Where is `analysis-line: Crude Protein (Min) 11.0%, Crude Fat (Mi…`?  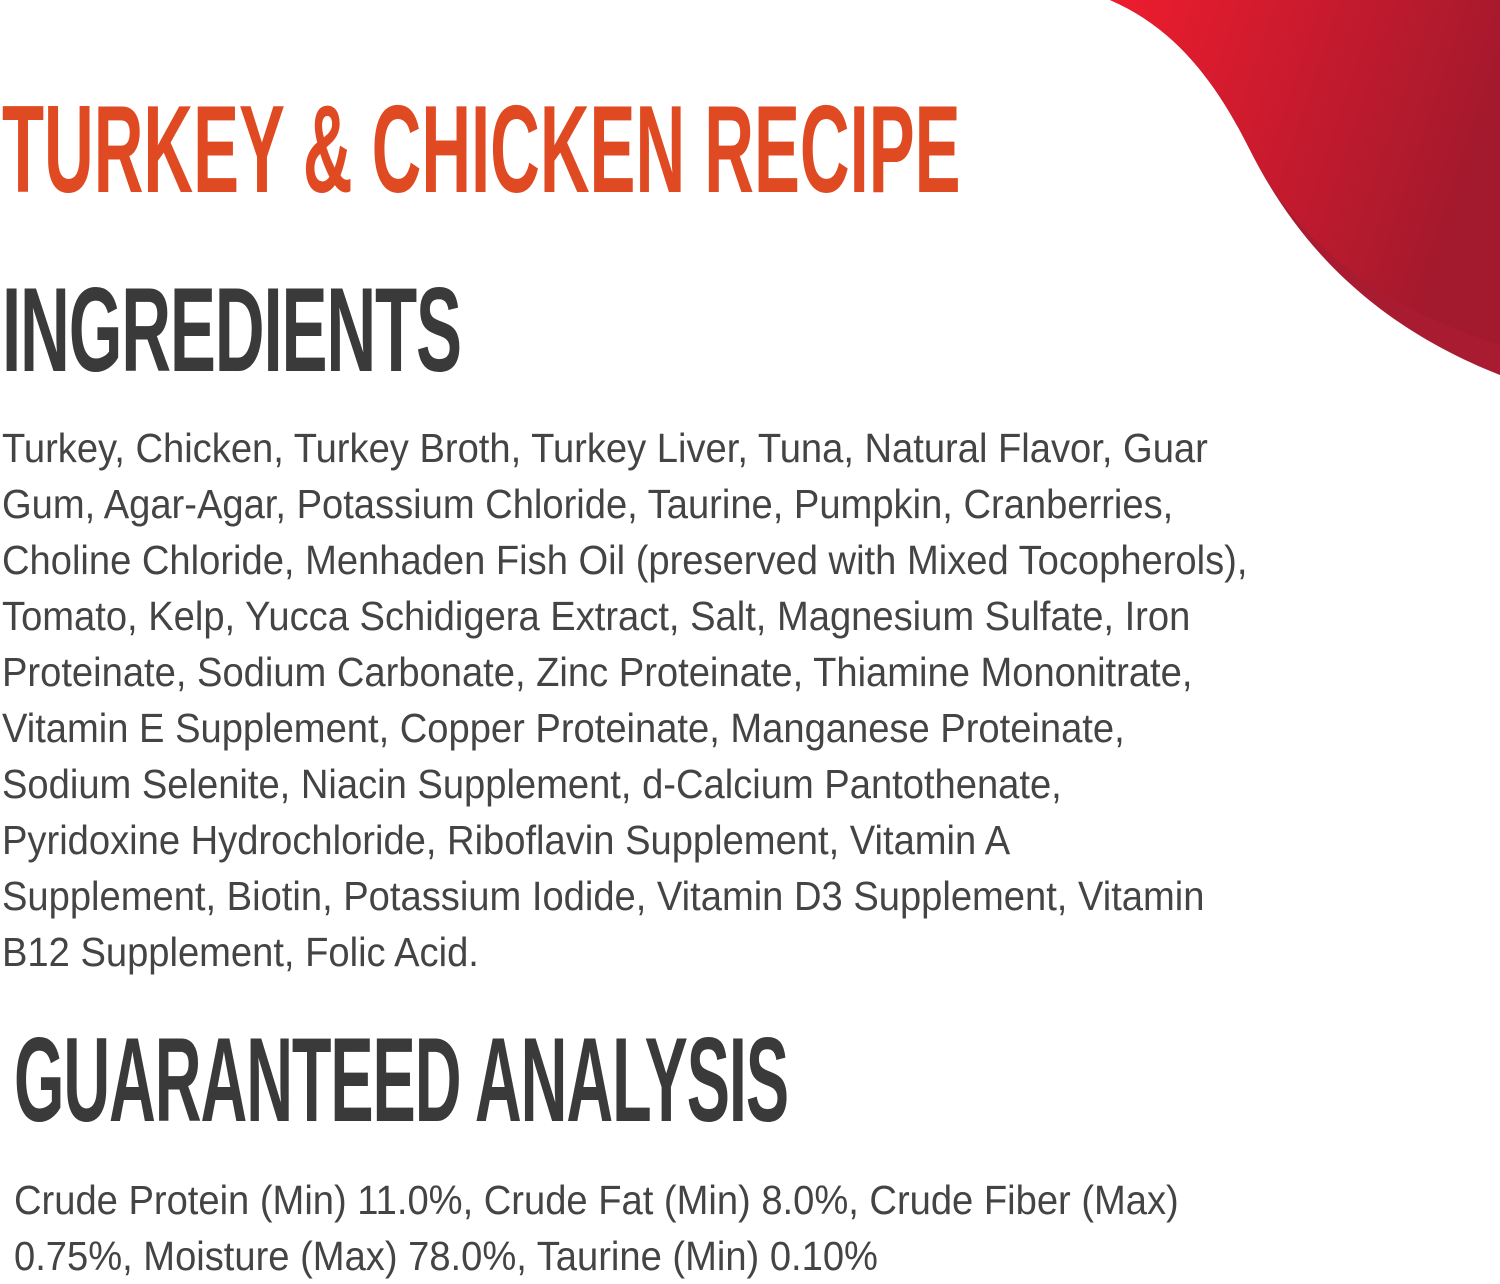
analysis-line: Crude Protein (Min) 11.0%, Crude Fat (Mi… is located at coordinates (596, 1200).